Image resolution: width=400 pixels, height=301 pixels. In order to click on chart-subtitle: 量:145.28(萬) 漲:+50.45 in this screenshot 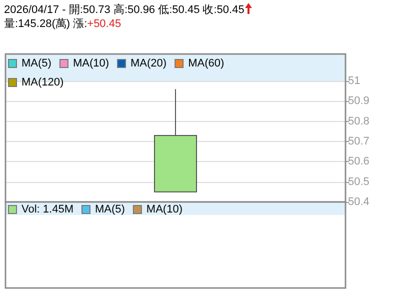, I will do `click(63, 24)`.